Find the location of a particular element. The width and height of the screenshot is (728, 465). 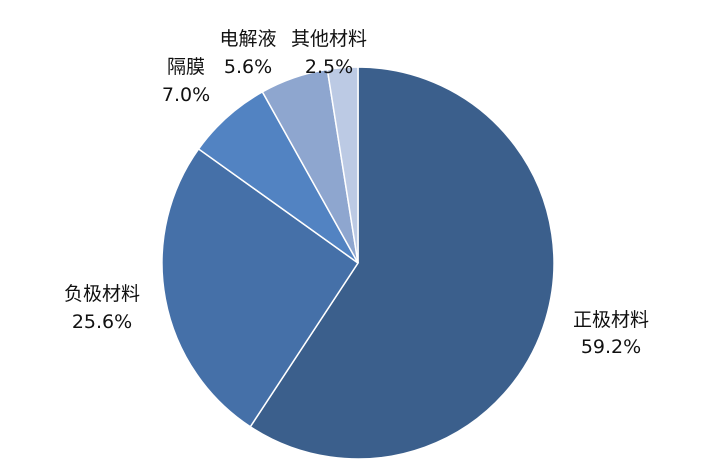

slice-value-positive-electrode: 59.2% is located at coordinates (611, 347).